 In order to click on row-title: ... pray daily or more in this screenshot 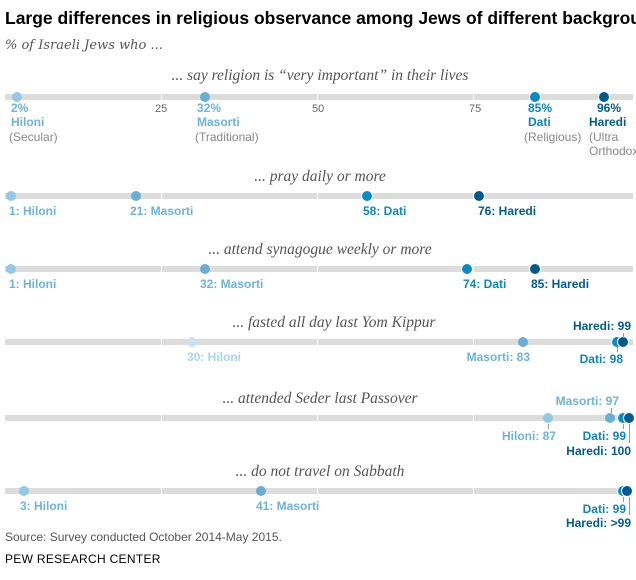, I will do `click(320, 176)`.